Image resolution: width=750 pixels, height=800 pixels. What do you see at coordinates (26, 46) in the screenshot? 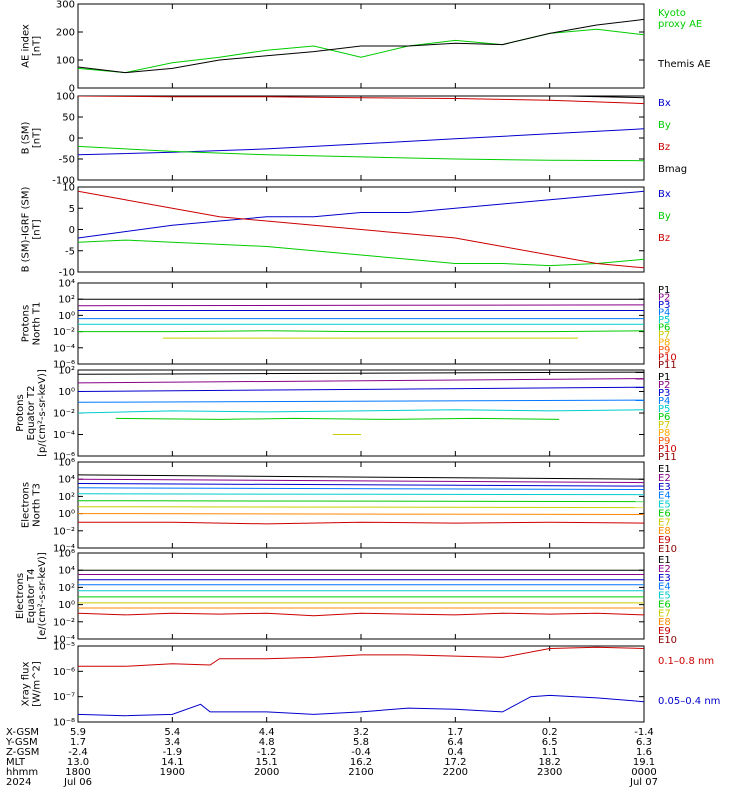
I see `y-axis-label: AE index` at bounding box center [26, 46].